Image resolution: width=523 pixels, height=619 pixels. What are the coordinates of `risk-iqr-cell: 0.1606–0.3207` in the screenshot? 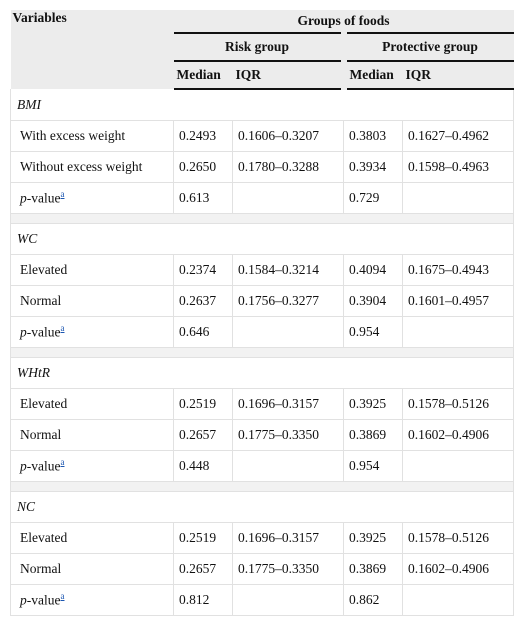 It's located at (288, 136).